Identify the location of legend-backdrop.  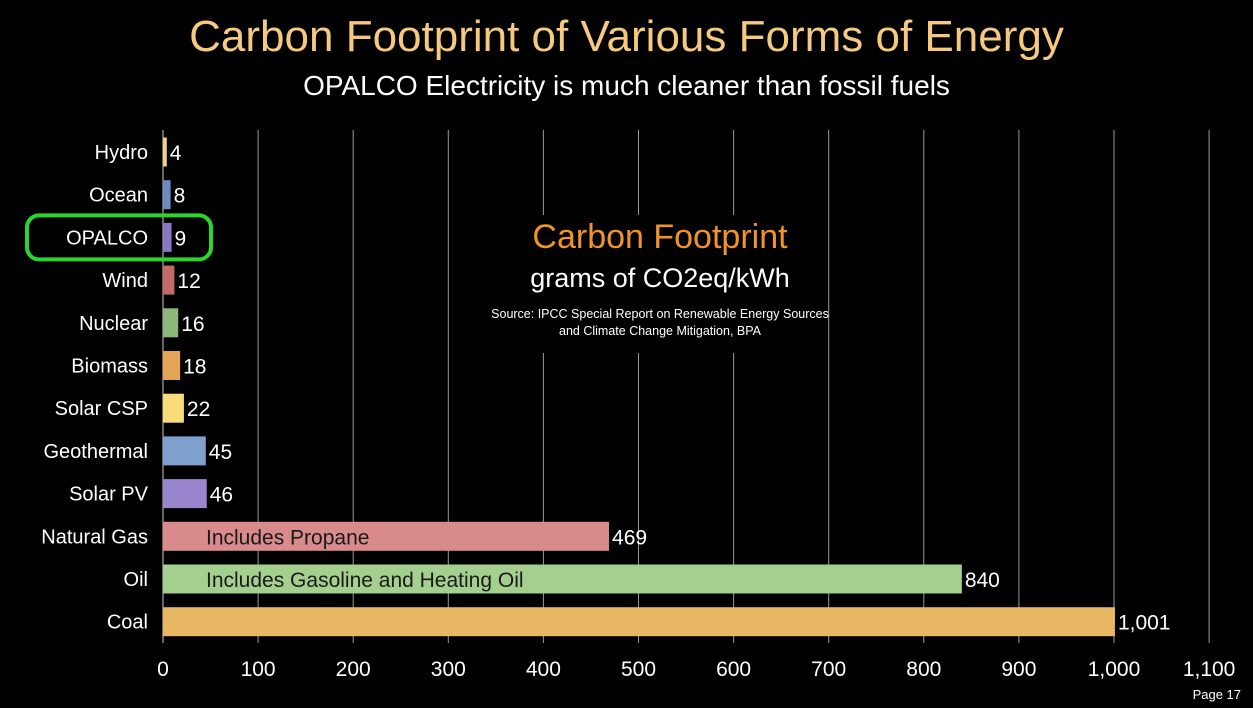
(660, 284).